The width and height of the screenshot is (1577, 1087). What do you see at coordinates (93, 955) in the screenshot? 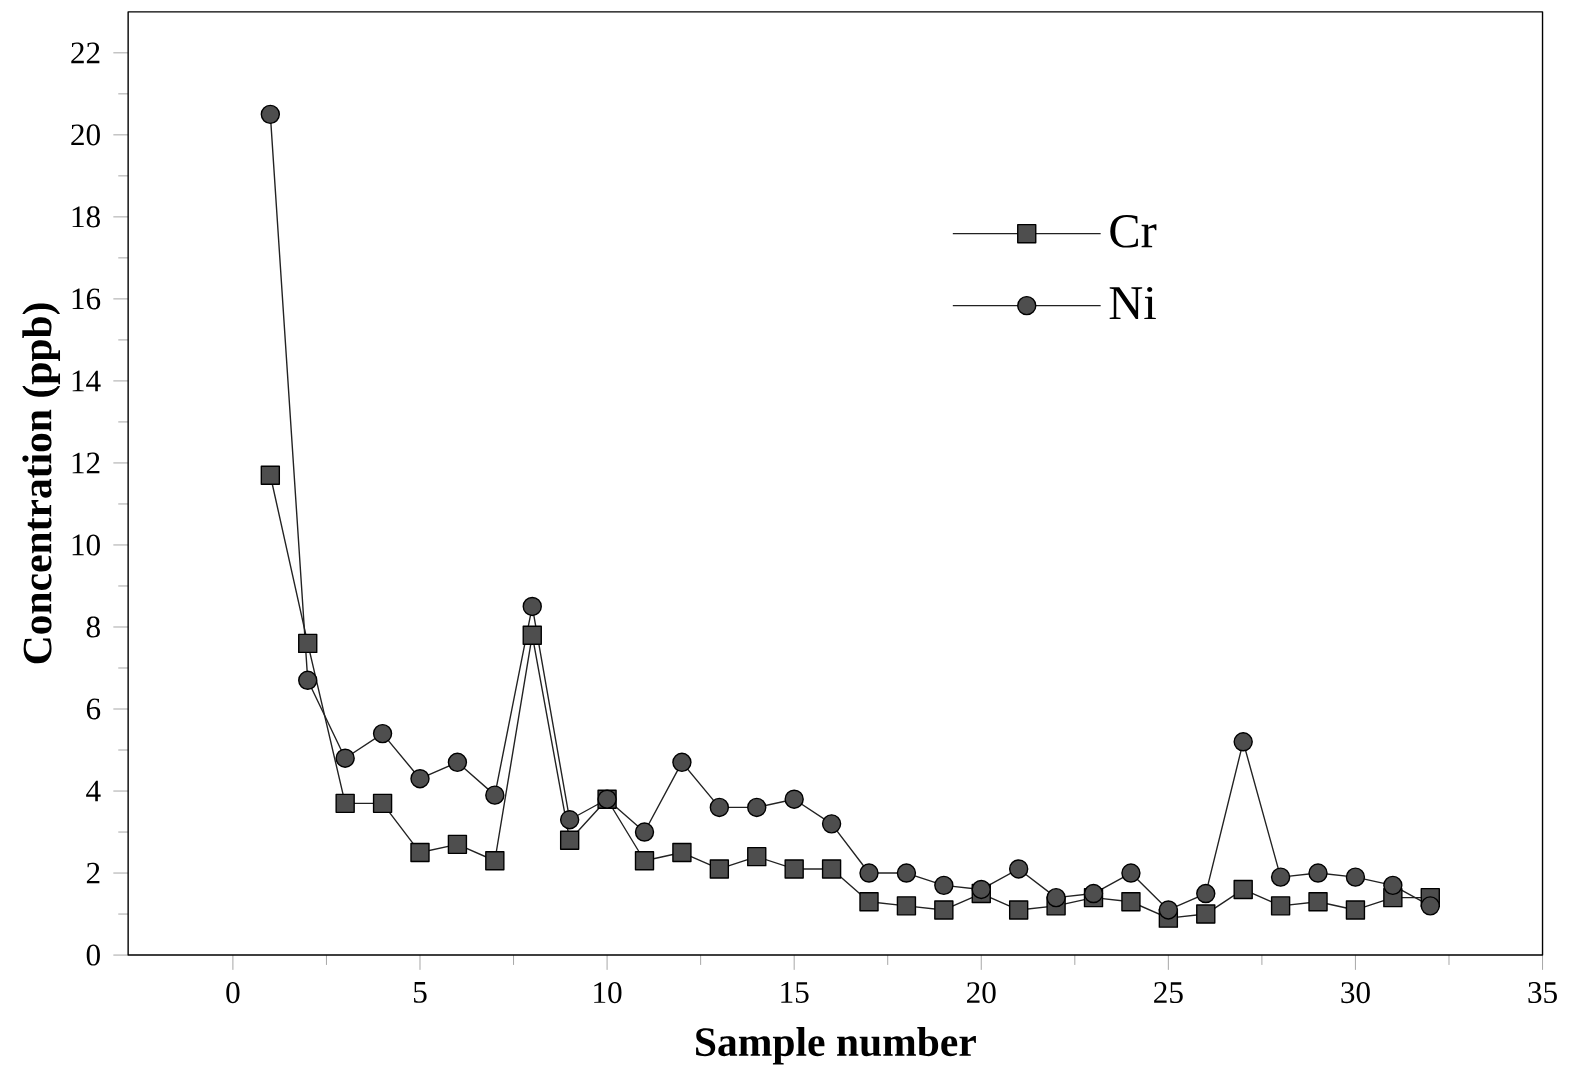
I see `y-tick-label: 0` at bounding box center [93, 955].